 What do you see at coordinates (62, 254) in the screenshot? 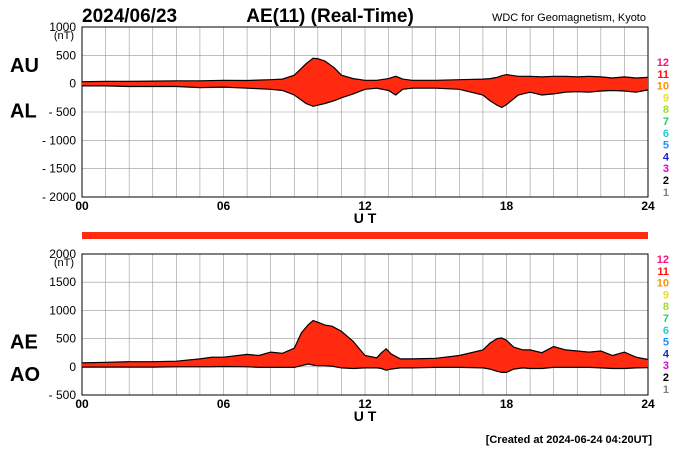
I see `y-tick-label: 2000` at bounding box center [62, 254].